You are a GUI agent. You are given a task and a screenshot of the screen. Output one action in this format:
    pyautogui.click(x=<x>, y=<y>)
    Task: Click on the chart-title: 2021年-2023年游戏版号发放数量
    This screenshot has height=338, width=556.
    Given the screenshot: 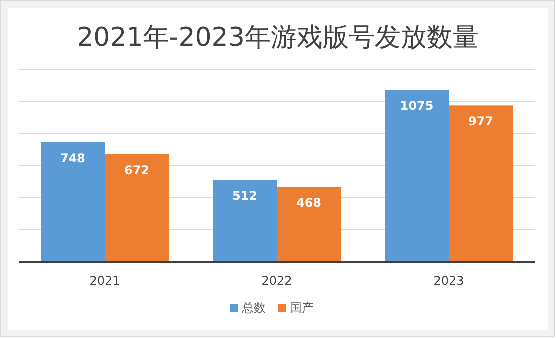 What is the action you would take?
    pyautogui.click(x=278, y=38)
    